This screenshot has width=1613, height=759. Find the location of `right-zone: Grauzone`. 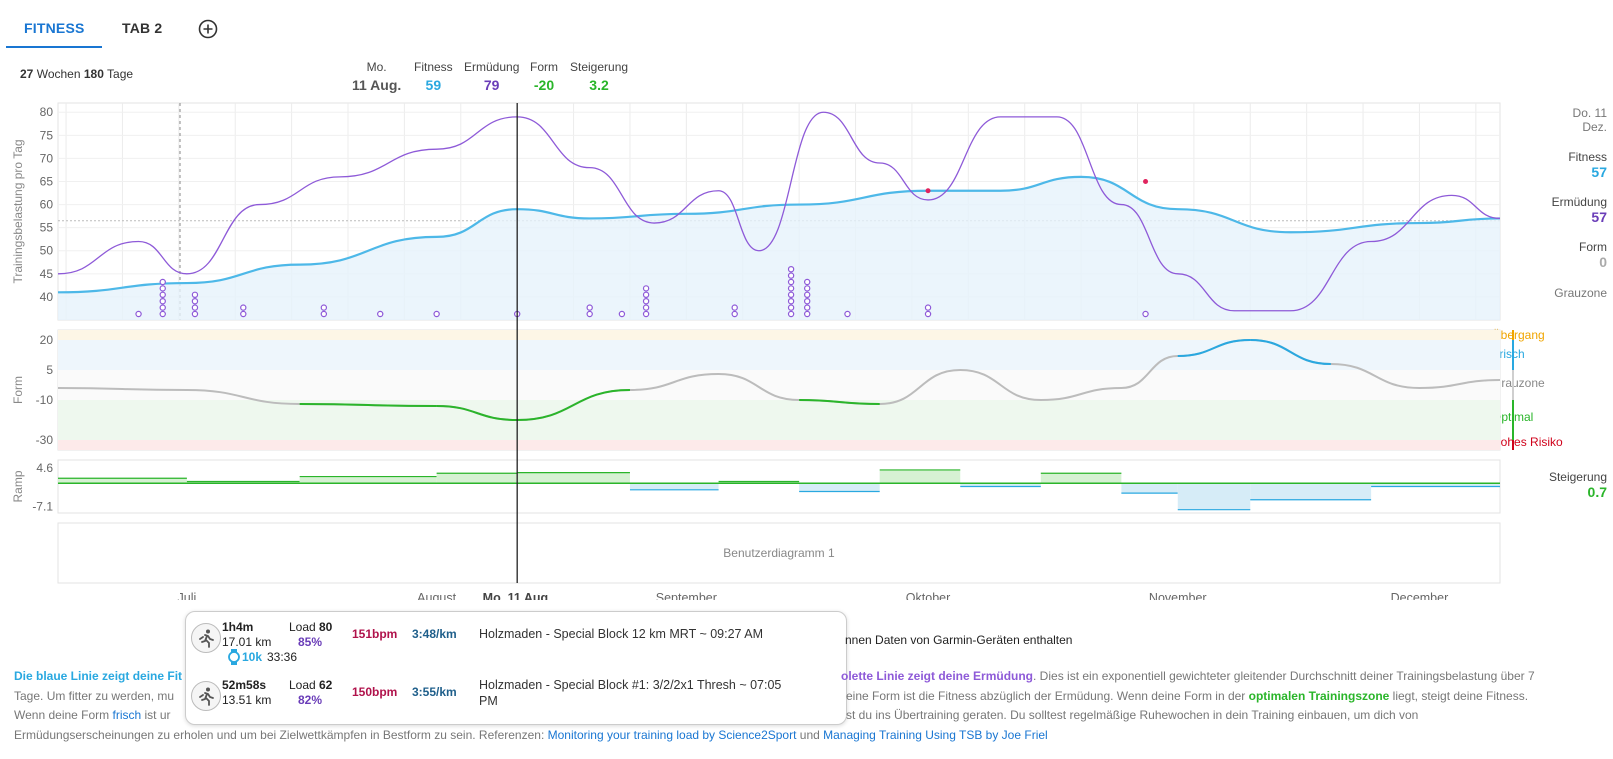

right-zone: Grauzone is located at coordinates (1580, 293).